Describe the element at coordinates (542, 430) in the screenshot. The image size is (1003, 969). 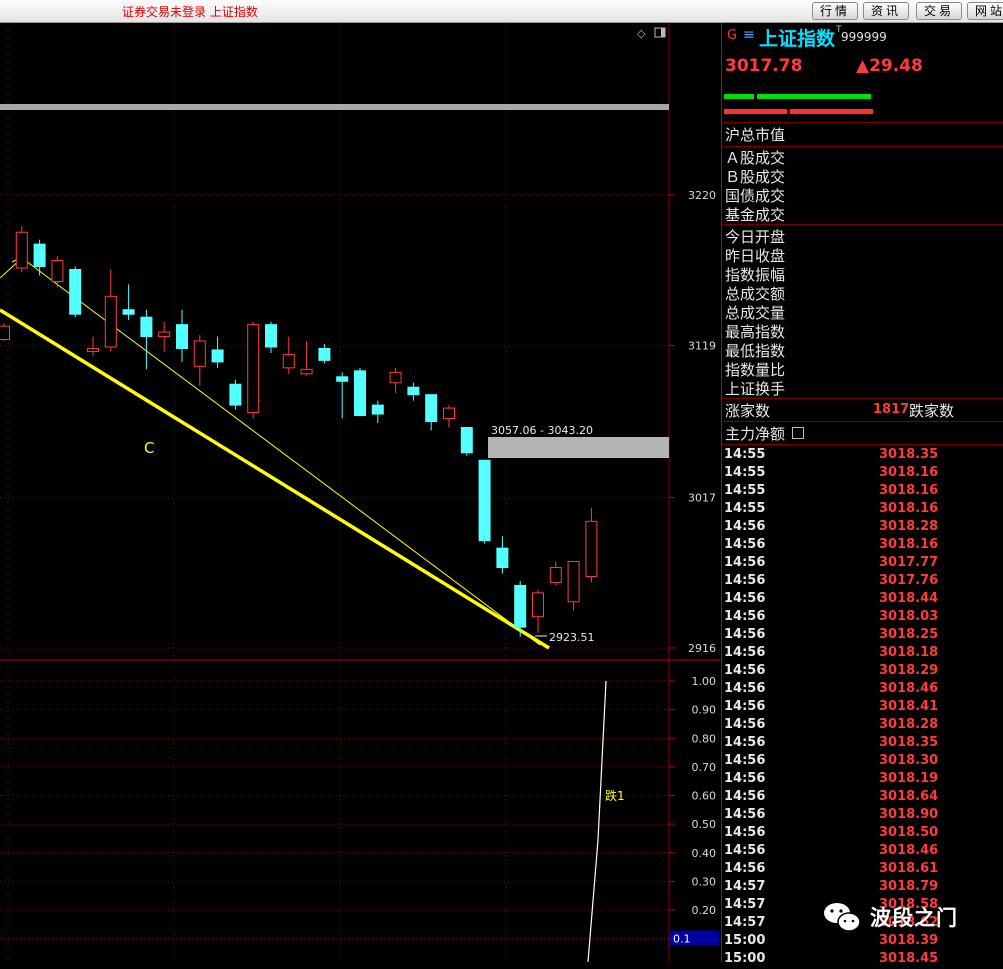
I see `gap-range-label: 3057.06 - 3043.20` at that location.